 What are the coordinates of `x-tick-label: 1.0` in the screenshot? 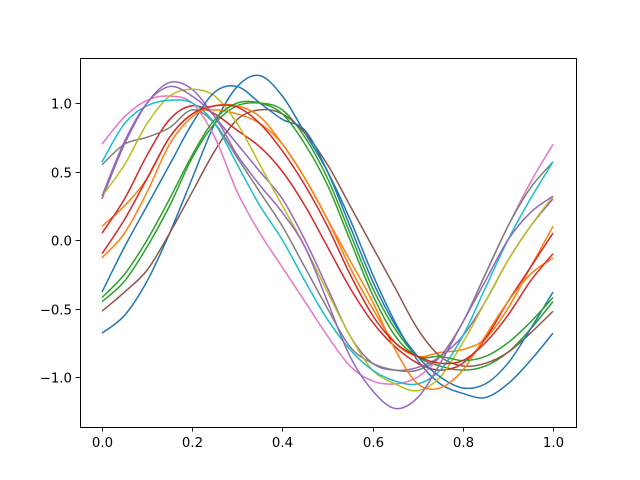 It's located at (553, 443).